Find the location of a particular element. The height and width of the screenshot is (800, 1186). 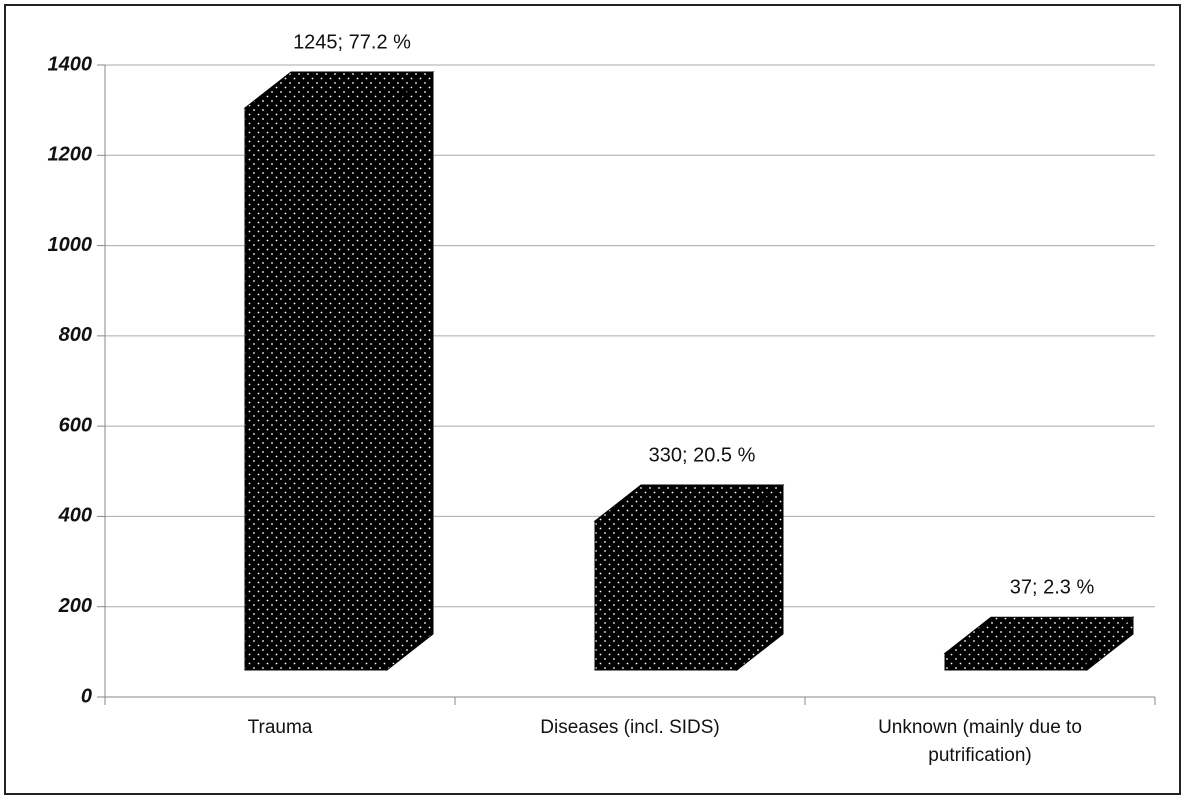

x-tick-label: Unknown (mainly due to putrification) is located at coordinates (980, 741).